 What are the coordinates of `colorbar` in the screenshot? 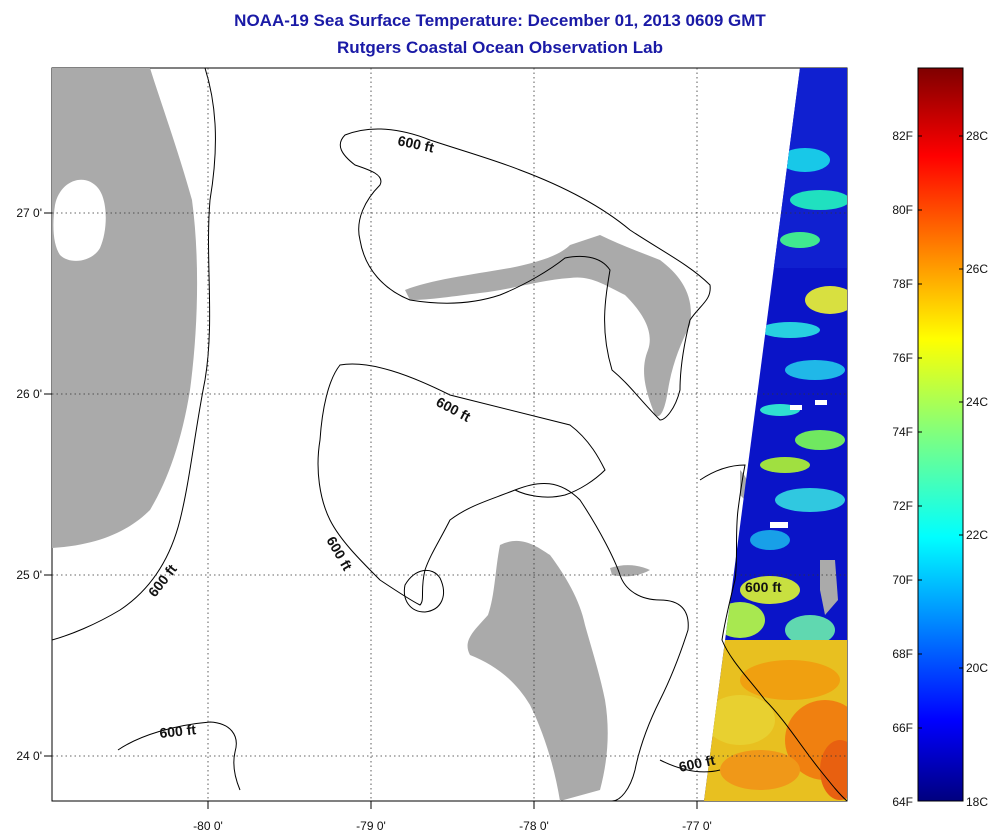 It's located at (940, 434).